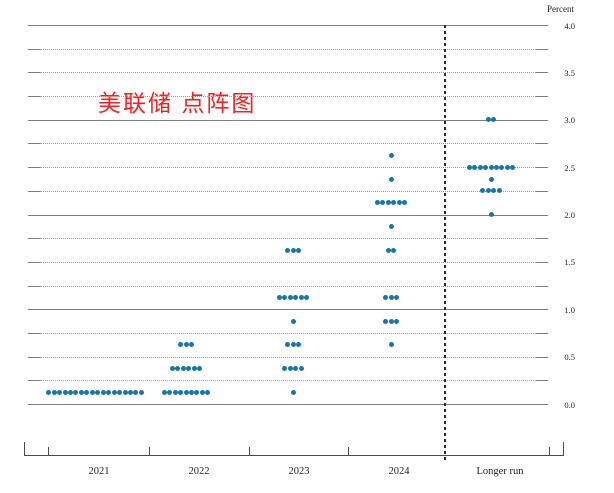  What do you see at coordinates (445, 243) in the screenshot?
I see `longer-run-divider-dashed-line` at bounding box center [445, 243].